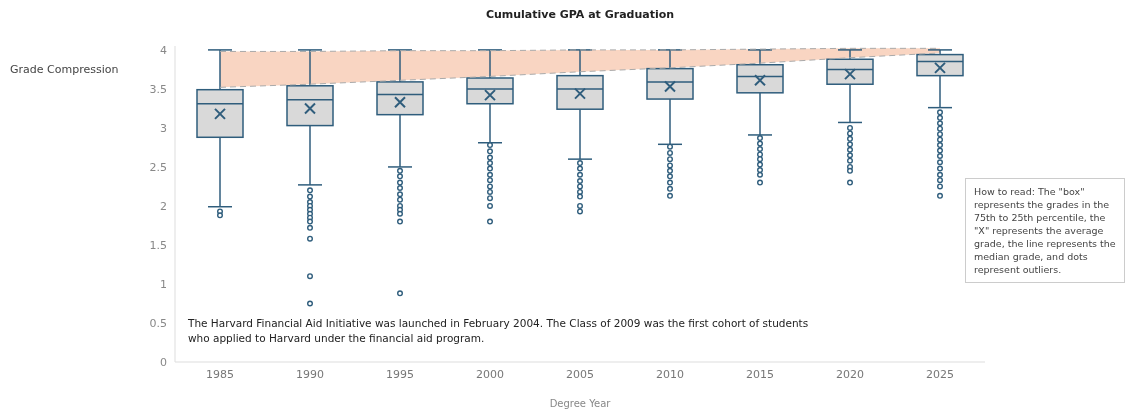 This screenshot has width=1140, height=413. What do you see at coordinates (163, 284) in the screenshot?
I see `y-tick-label: 1` at bounding box center [163, 284].